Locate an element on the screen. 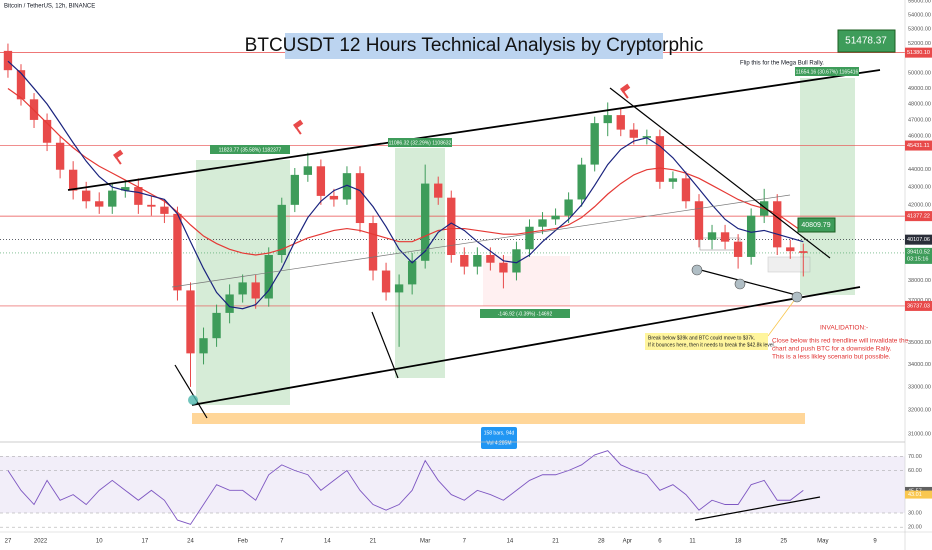  note-box is located at coordinates (706, 341).